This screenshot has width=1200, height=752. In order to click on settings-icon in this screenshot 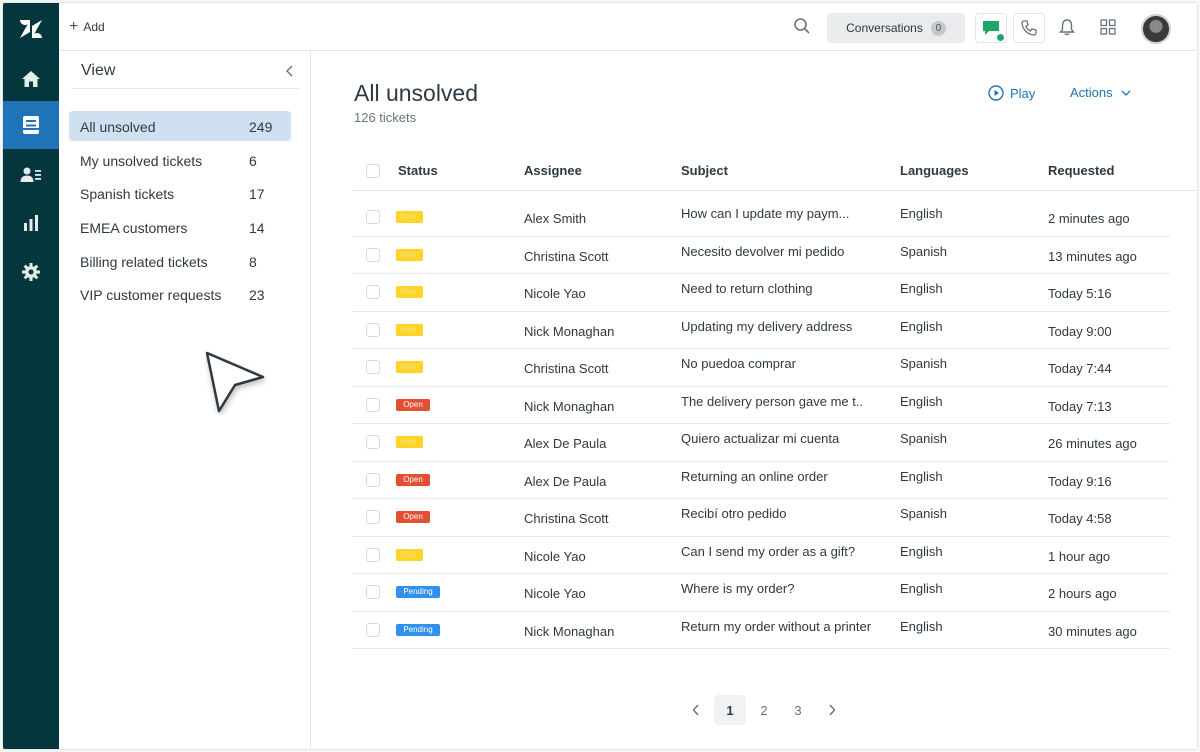, I will do `click(31, 272)`.